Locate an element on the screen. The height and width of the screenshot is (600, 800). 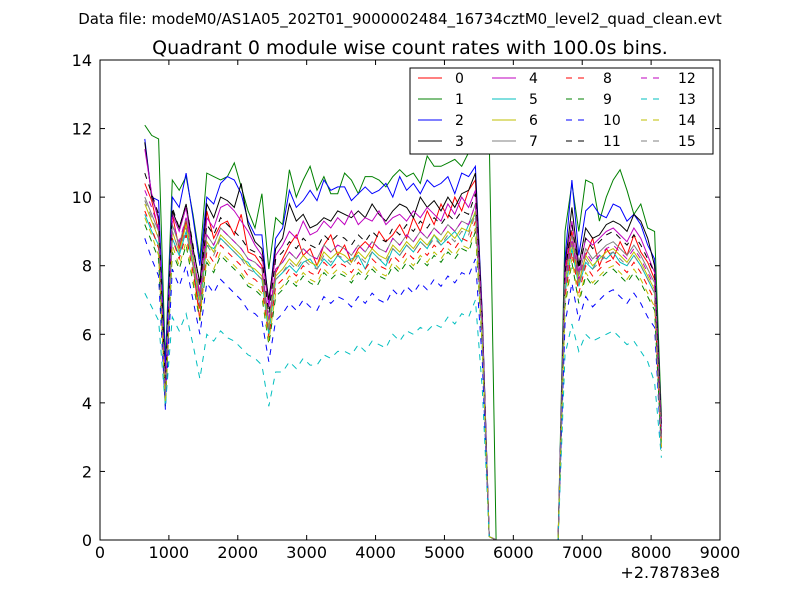
y-tick-label: 14 is located at coordinates (82, 60).